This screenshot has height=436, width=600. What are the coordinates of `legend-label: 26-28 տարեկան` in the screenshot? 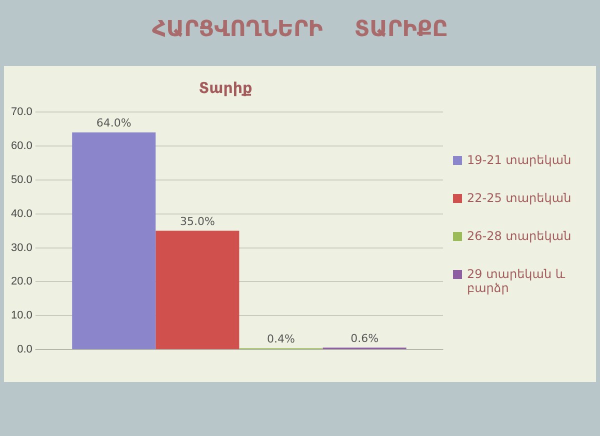 It's located at (519, 236).